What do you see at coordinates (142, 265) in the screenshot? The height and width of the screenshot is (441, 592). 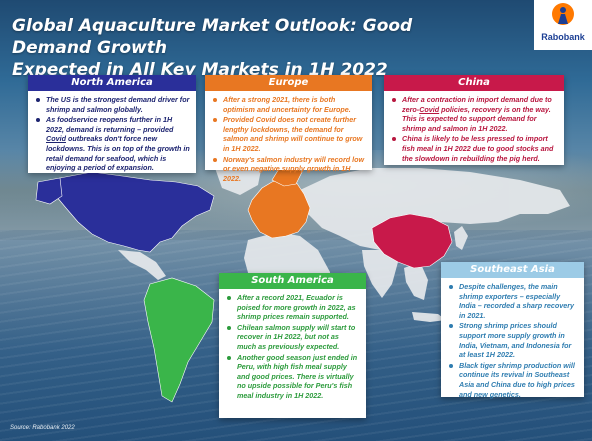 I see `central-america-land` at bounding box center [142, 265].